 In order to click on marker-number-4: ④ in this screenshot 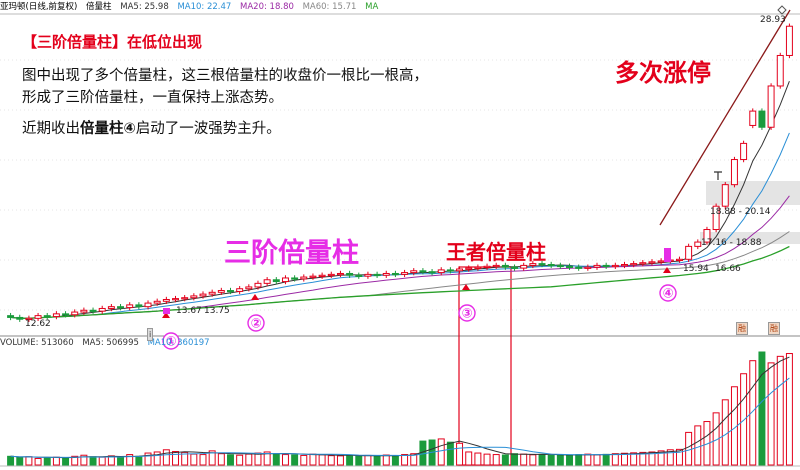, I will do `click(667, 294)`.